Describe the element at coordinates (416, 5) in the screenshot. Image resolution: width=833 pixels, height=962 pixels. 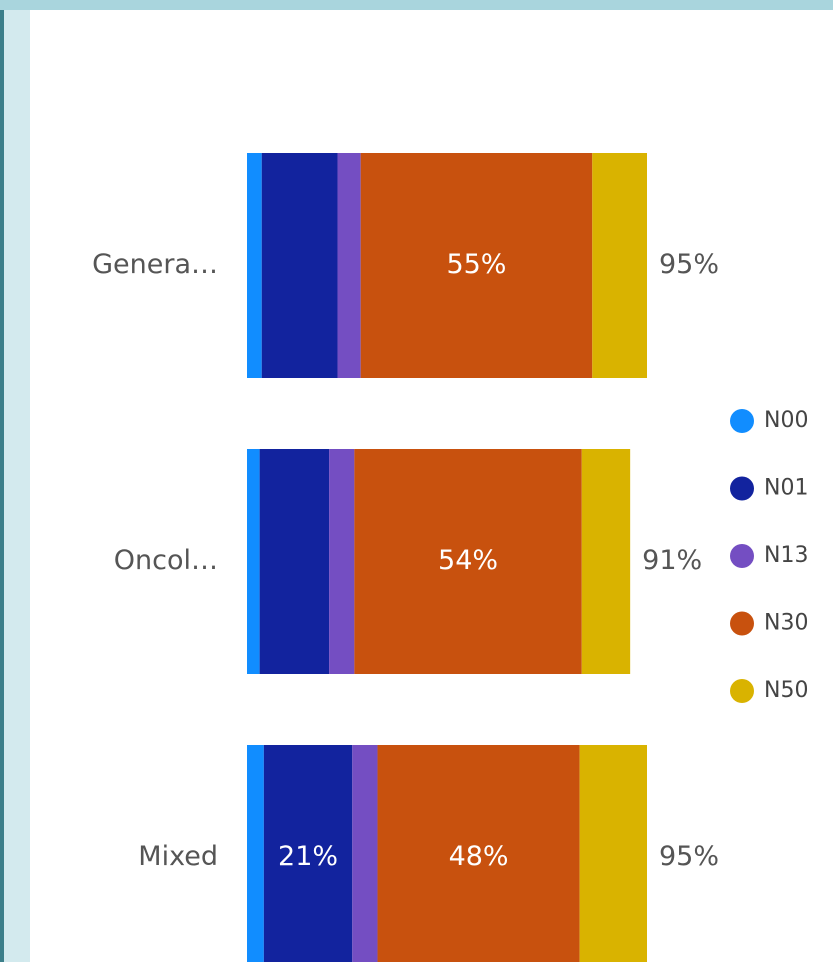
I see `top-strip` at that location.